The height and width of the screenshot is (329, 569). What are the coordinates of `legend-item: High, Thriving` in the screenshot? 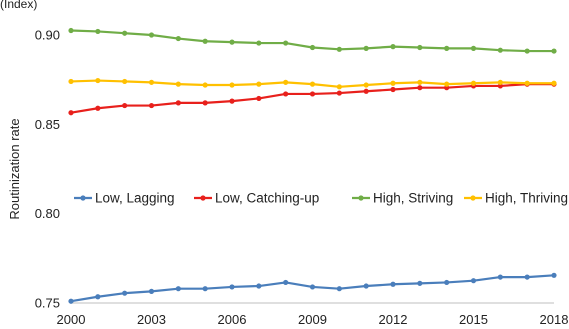 It's located at (516, 198).